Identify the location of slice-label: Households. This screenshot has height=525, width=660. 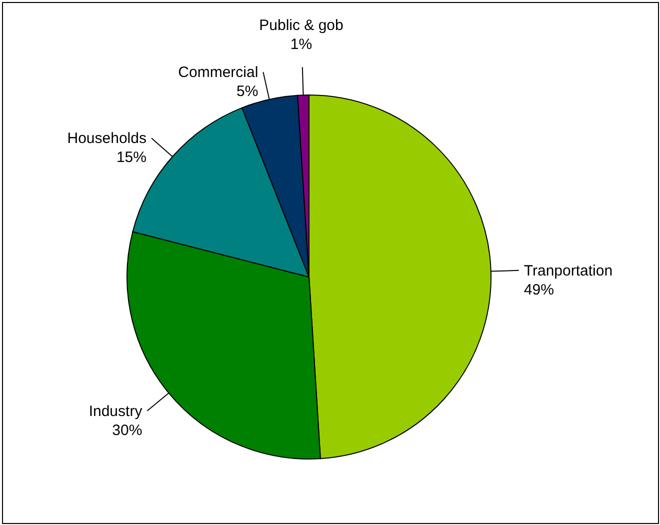
(106, 139).